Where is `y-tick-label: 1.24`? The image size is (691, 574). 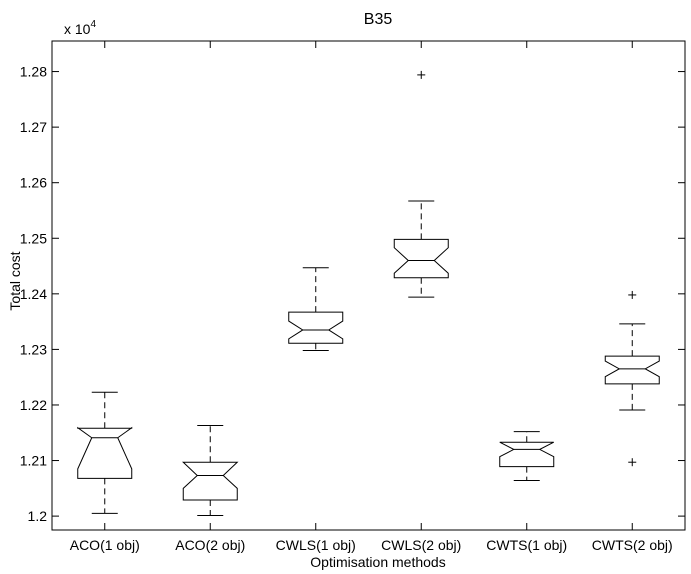 y-tick-label: 1.24 is located at coordinates (33, 294).